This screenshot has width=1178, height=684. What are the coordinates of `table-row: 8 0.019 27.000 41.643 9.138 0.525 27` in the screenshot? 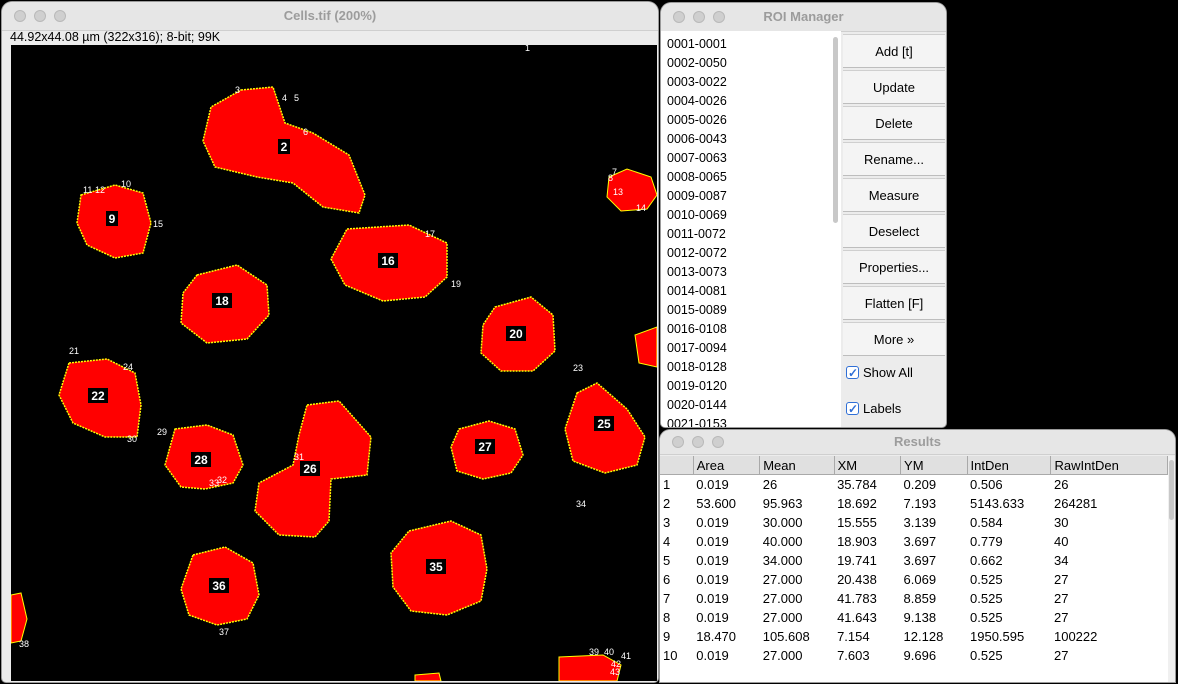 It's located at (914, 617).